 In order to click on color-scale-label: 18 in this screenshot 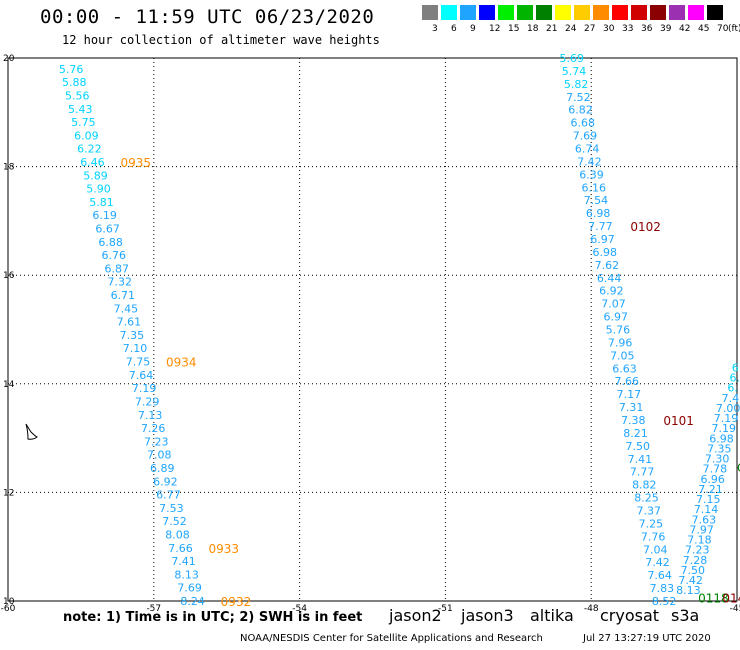, I will do `click(533, 29)`.